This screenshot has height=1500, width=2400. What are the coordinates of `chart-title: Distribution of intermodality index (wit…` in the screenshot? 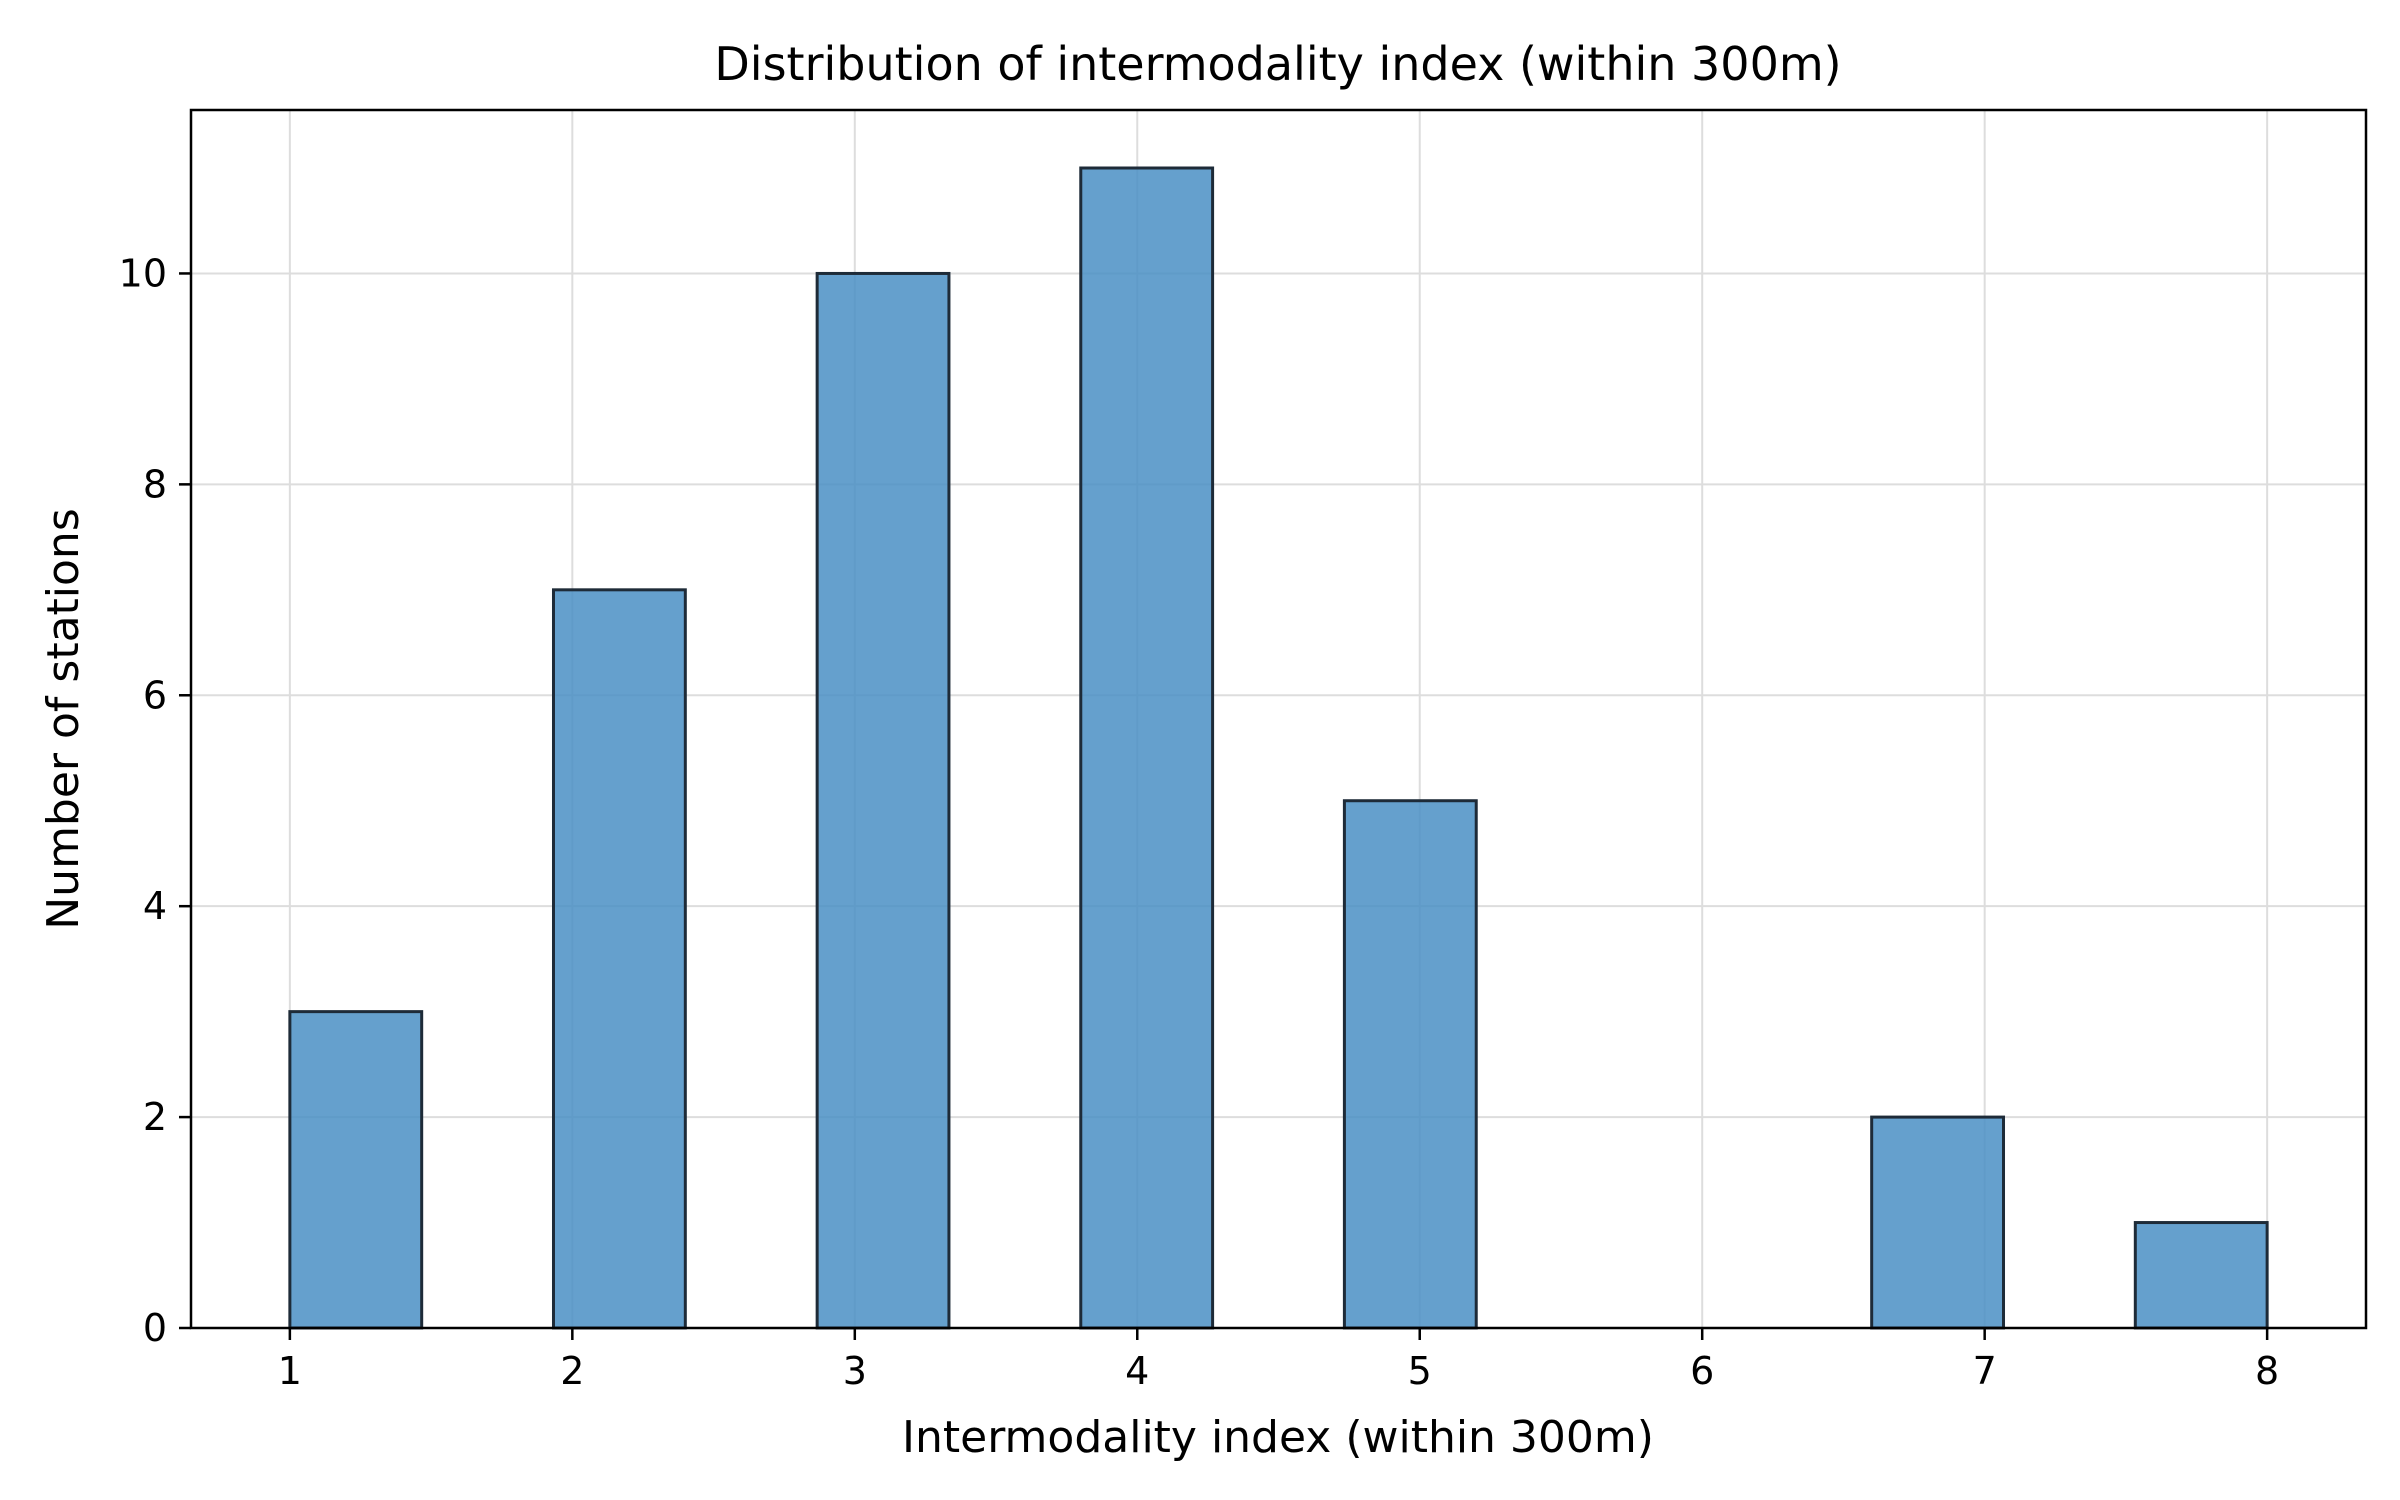 It's located at (1277, 64).